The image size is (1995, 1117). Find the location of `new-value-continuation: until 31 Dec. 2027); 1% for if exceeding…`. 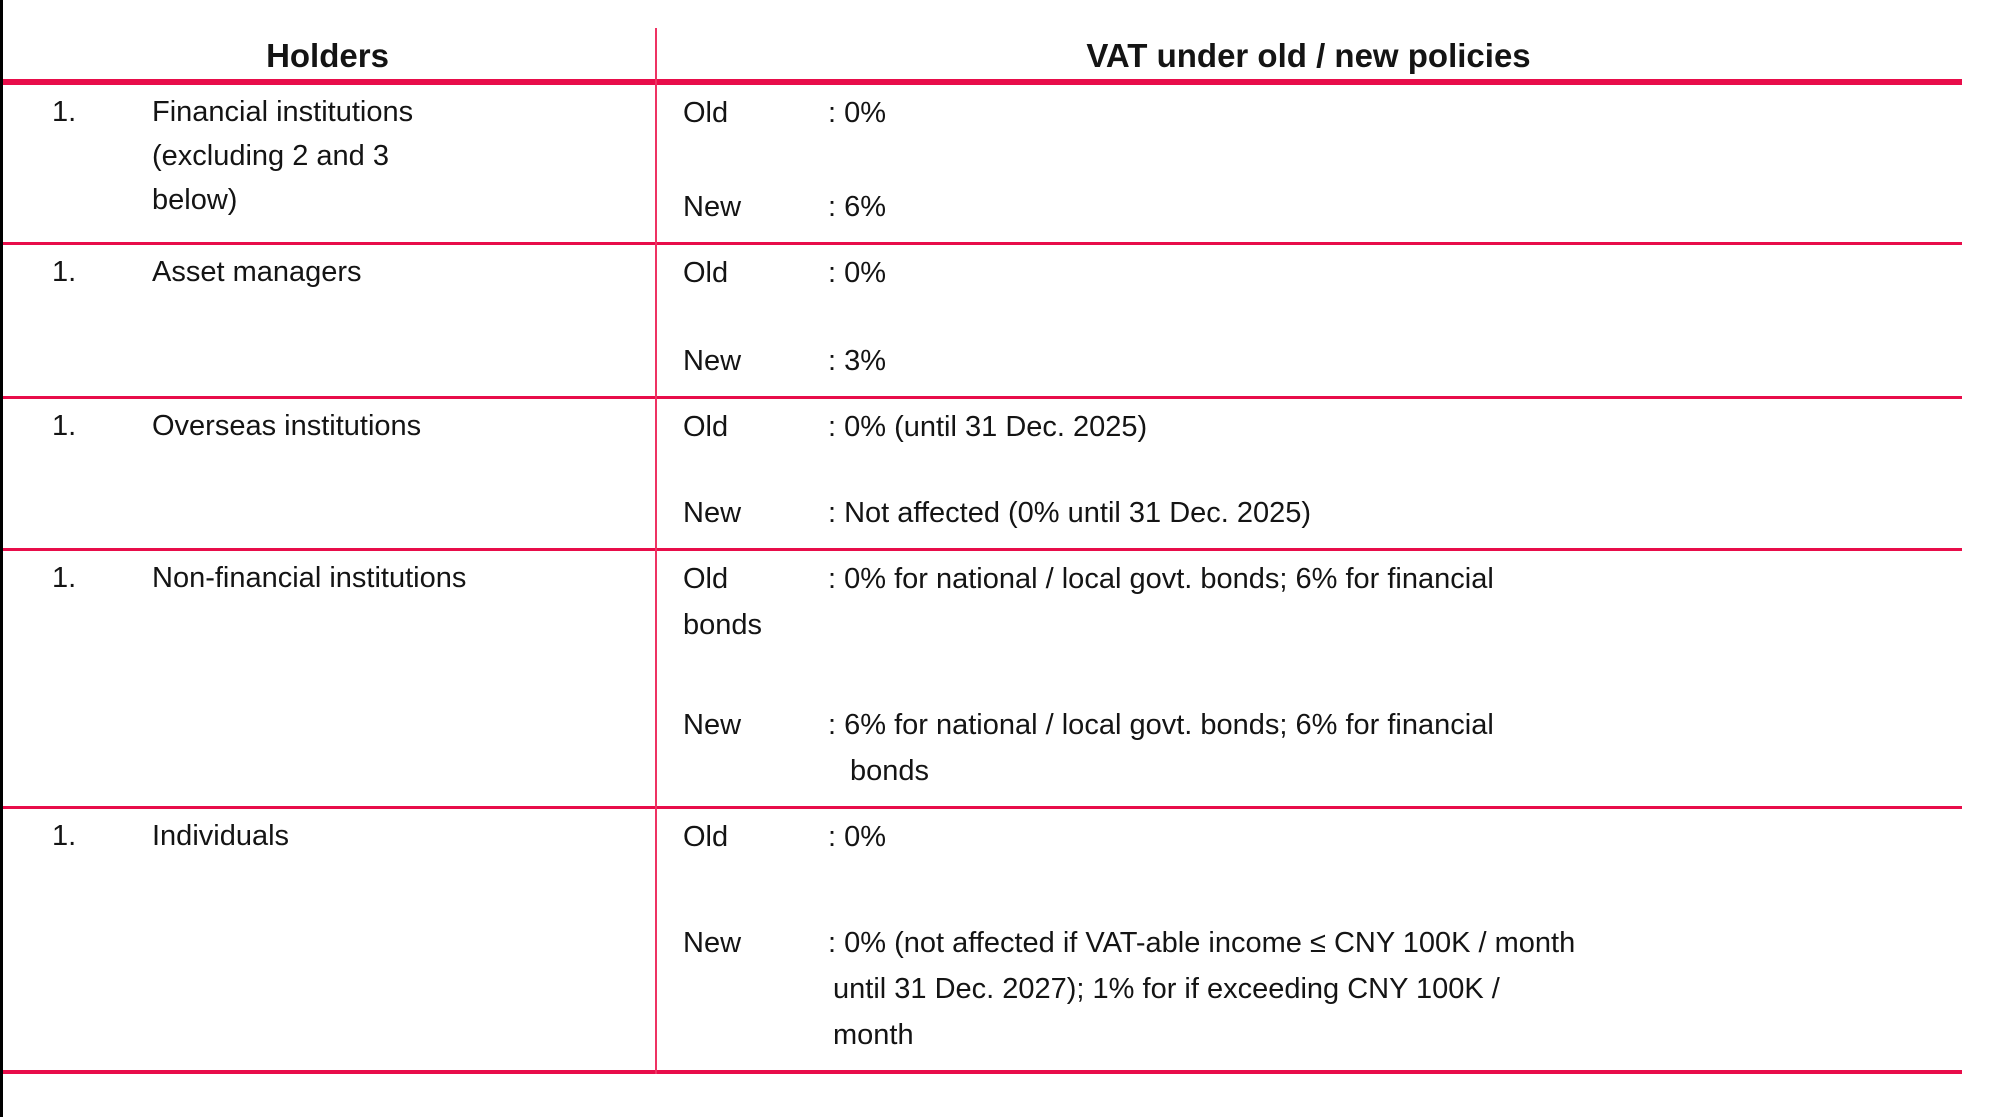

new-value-continuation: until 31 Dec. 2027); 1% for if exceeding… is located at coordinates (1166, 989).